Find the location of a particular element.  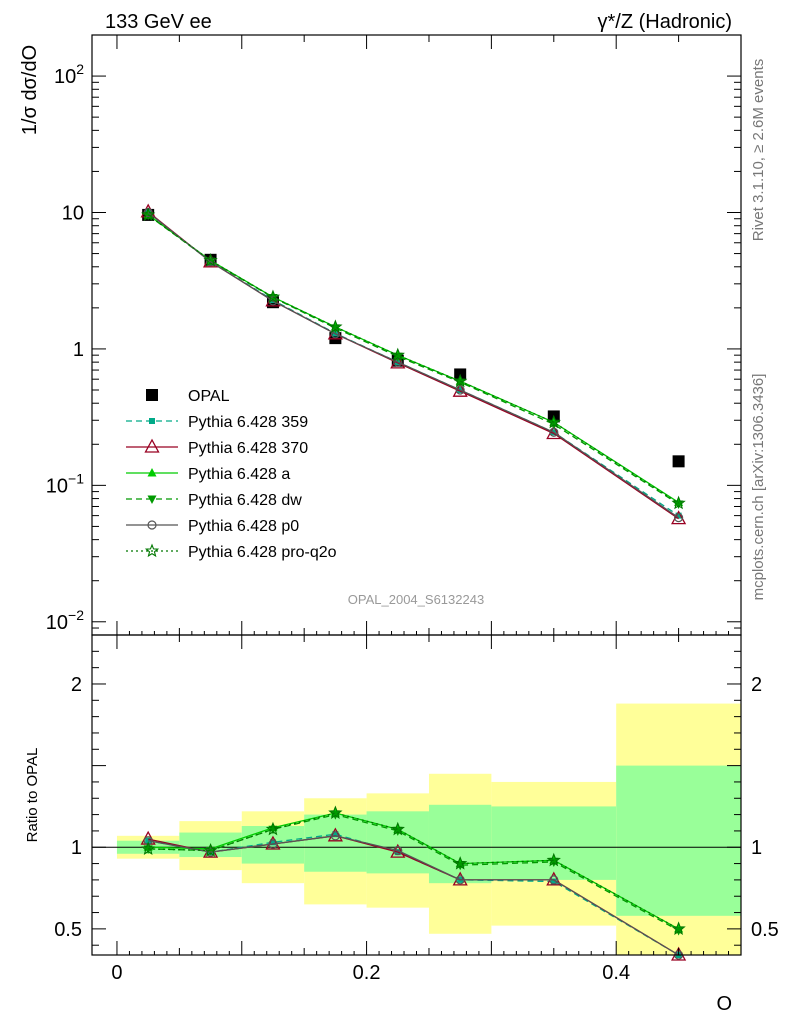

header-left-label: 133 GeV ee is located at coordinates (158, 22).